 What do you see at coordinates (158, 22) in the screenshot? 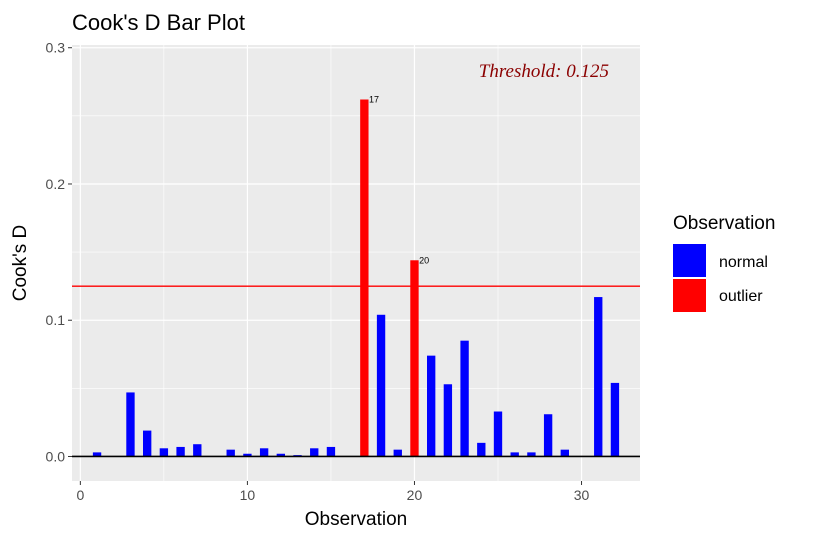
I see `chart-title: Cook's D Bar Plot` at bounding box center [158, 22].